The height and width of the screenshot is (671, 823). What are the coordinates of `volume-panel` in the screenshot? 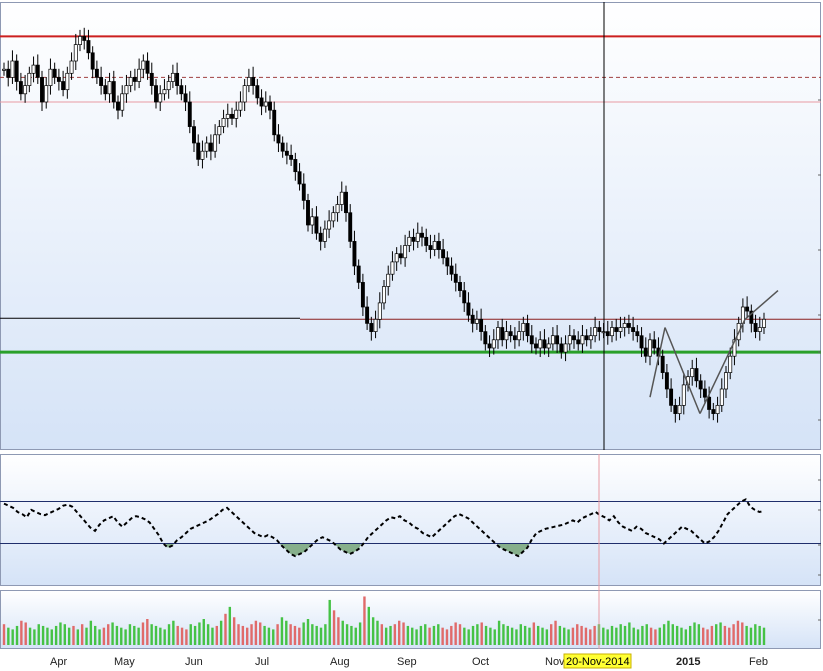 It's located at (410, 619).